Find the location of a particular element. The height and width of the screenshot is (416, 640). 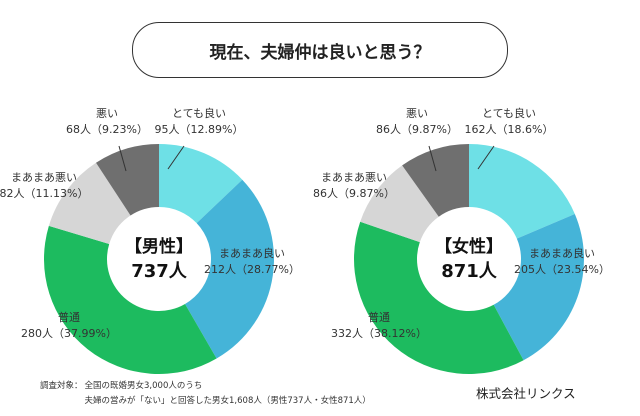

title-text: 現在、夫婦仲は良いと思う？ is located at coordinates (320, 52).